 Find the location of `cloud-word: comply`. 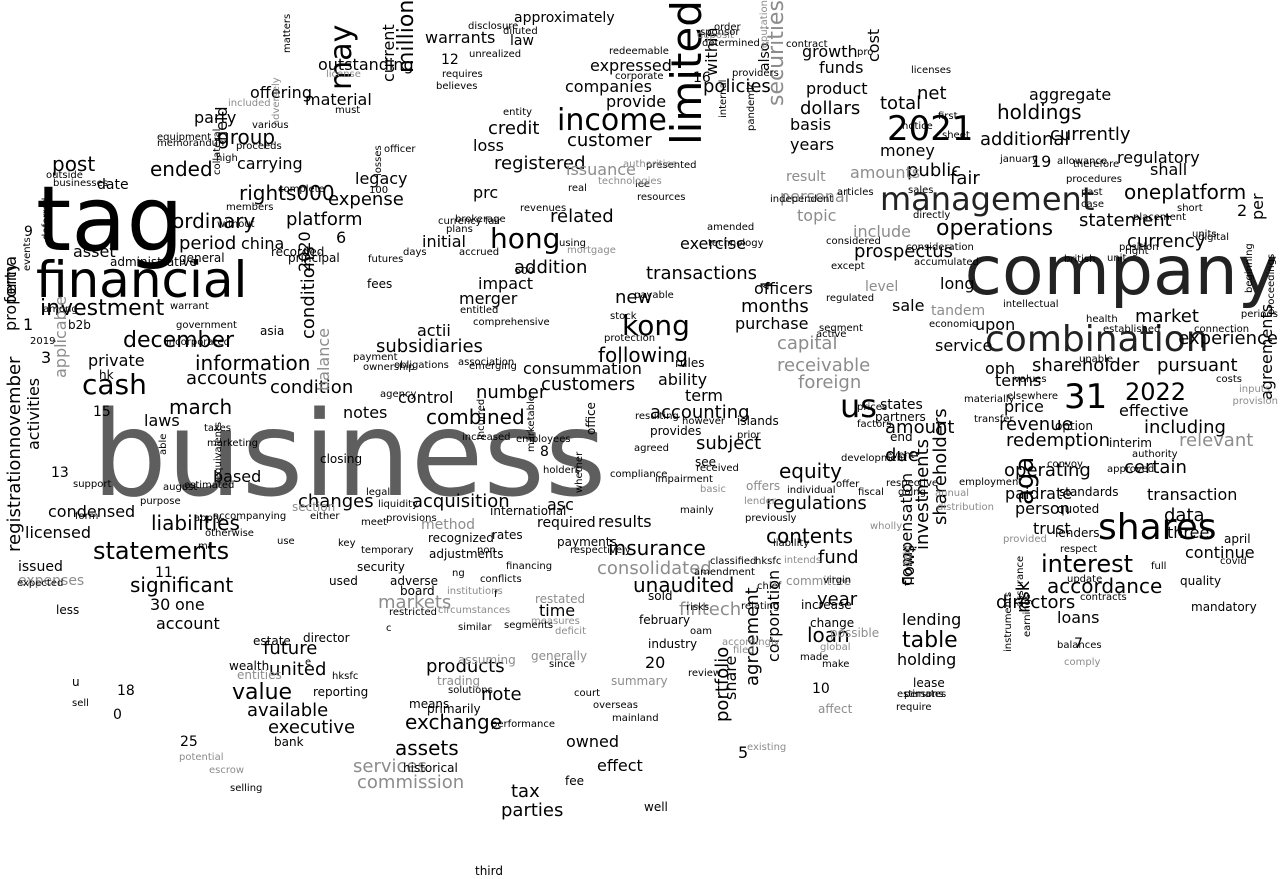

cloud-word: comply is located at coordinates (1082, 662).